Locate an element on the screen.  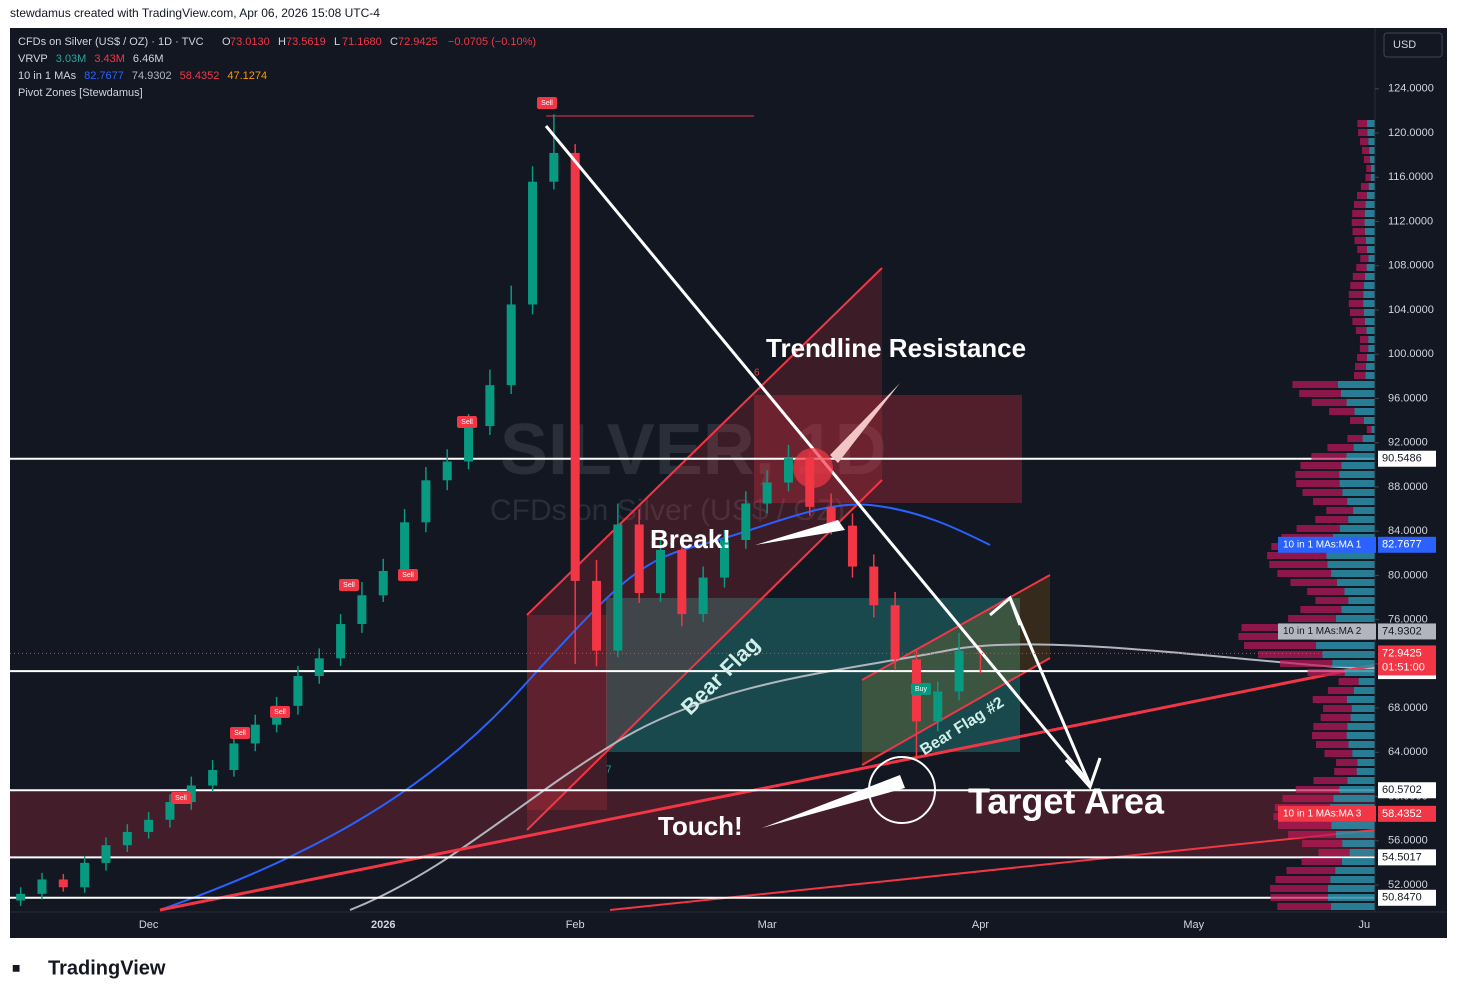
indicator-value: 6.46M is located at coordinates (148, 59).